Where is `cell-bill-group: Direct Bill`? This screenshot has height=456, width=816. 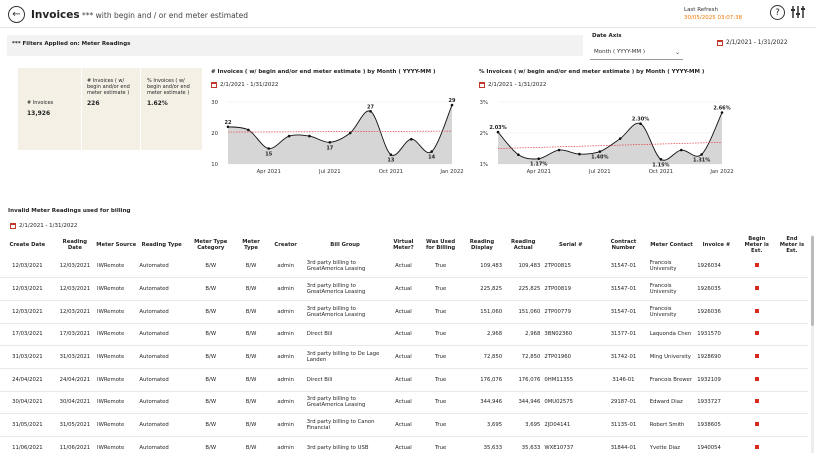
cell-bill-group: Direct Bill is located at coordinates (345, 335).